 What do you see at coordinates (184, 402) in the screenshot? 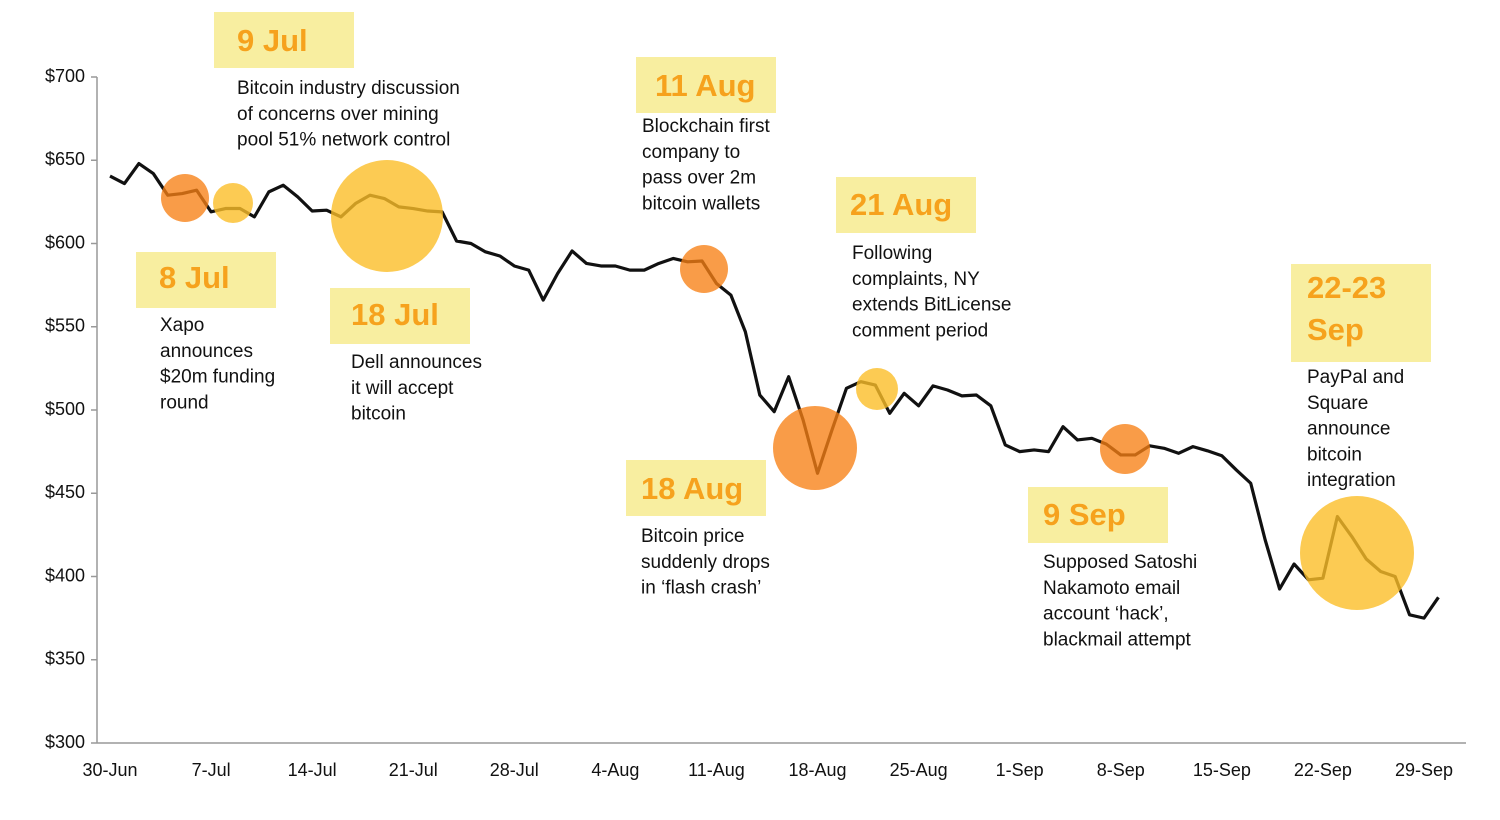
I see `annotation-text: round` at bounding box center [184, 402].